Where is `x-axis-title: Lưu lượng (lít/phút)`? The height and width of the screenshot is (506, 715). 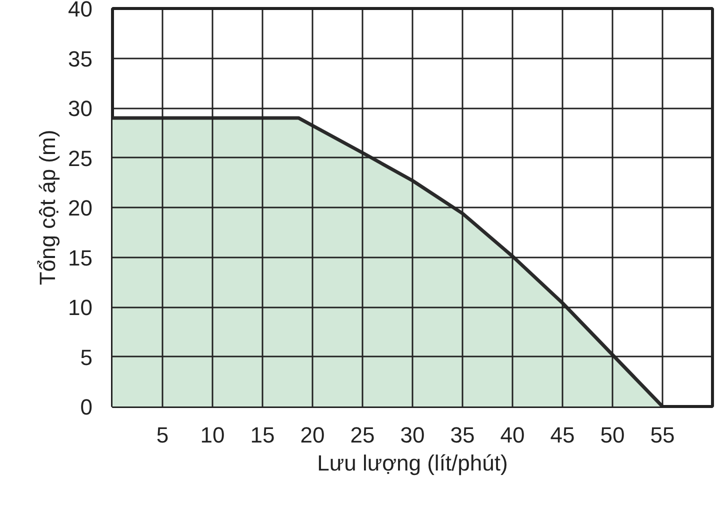
x-axis-title: Lưu lượng (lít/phút) is located at coordinates (412, 463).